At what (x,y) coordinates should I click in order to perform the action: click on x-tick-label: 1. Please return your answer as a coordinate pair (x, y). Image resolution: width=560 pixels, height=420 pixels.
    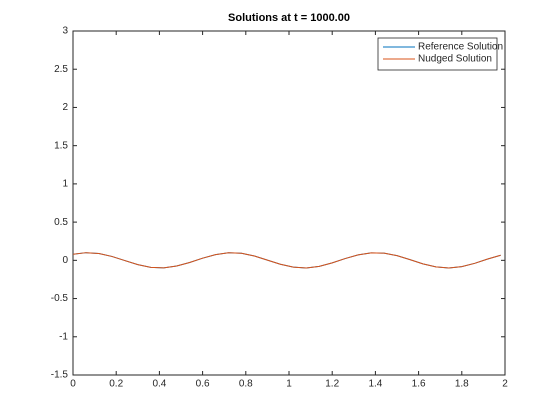
    Looking at the image, I should click on (289, 384).